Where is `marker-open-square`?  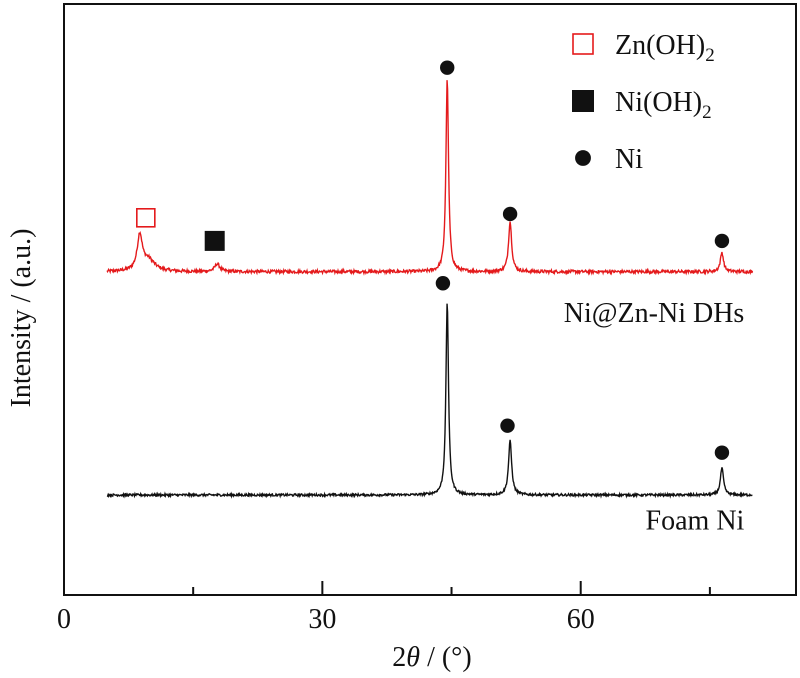
marker-open-square is located at coordinates (146, 218).